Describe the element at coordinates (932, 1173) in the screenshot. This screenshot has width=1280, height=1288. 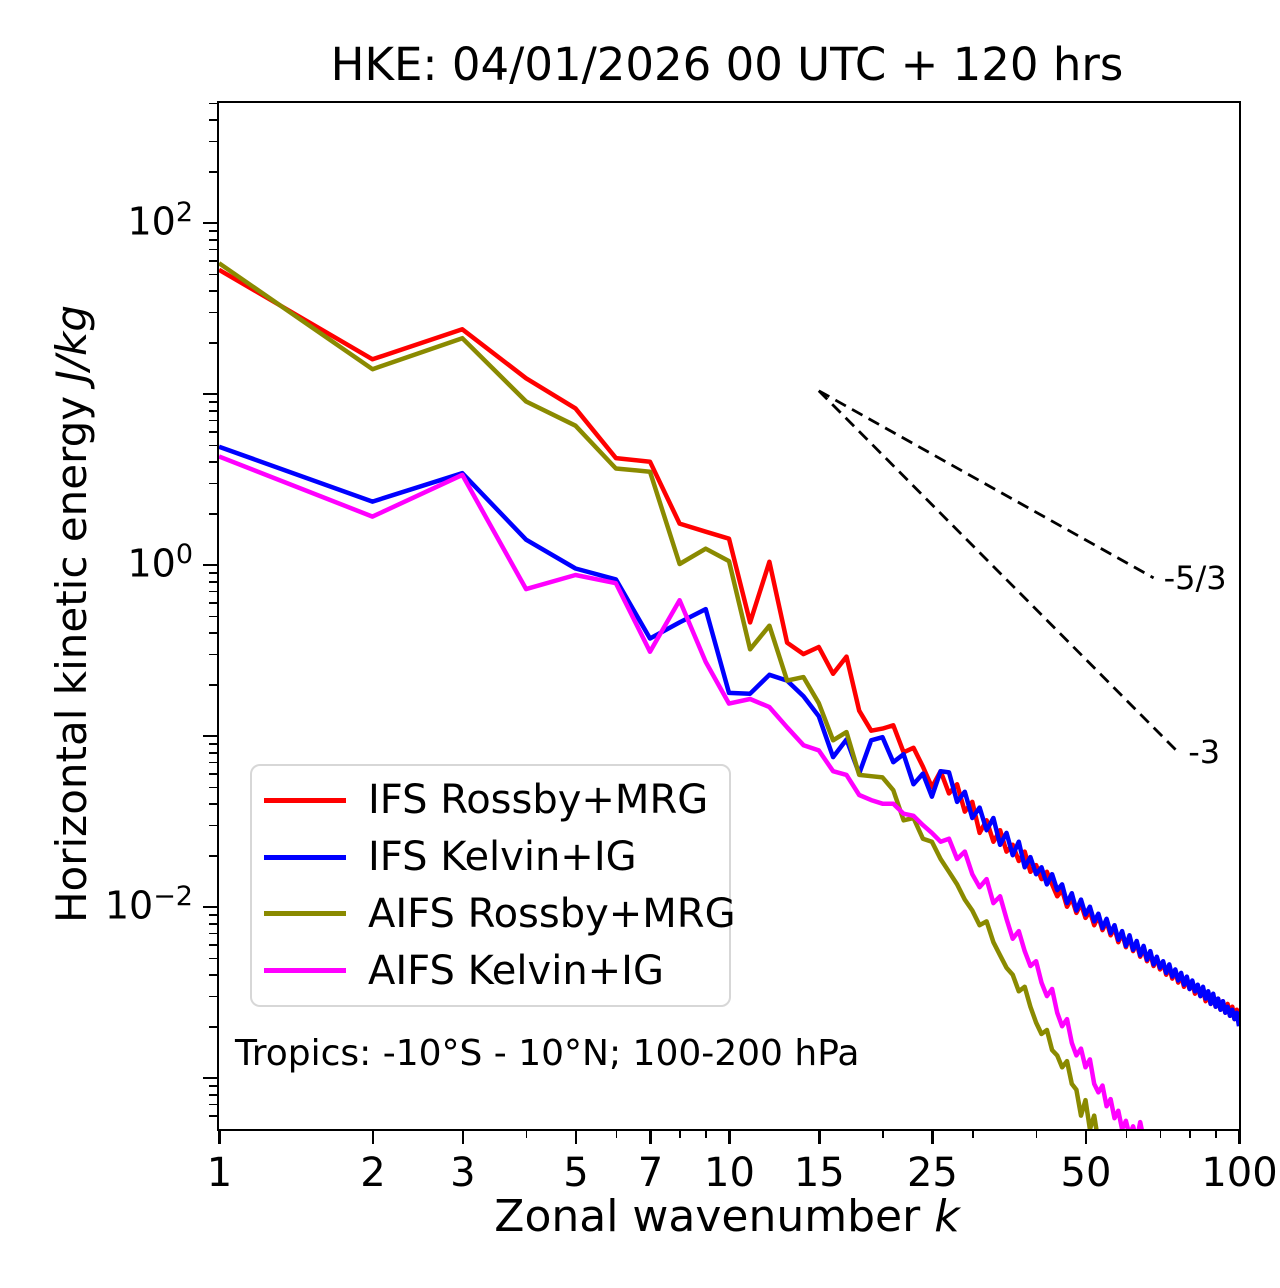
I see `x-tick-label: 25` at that location.